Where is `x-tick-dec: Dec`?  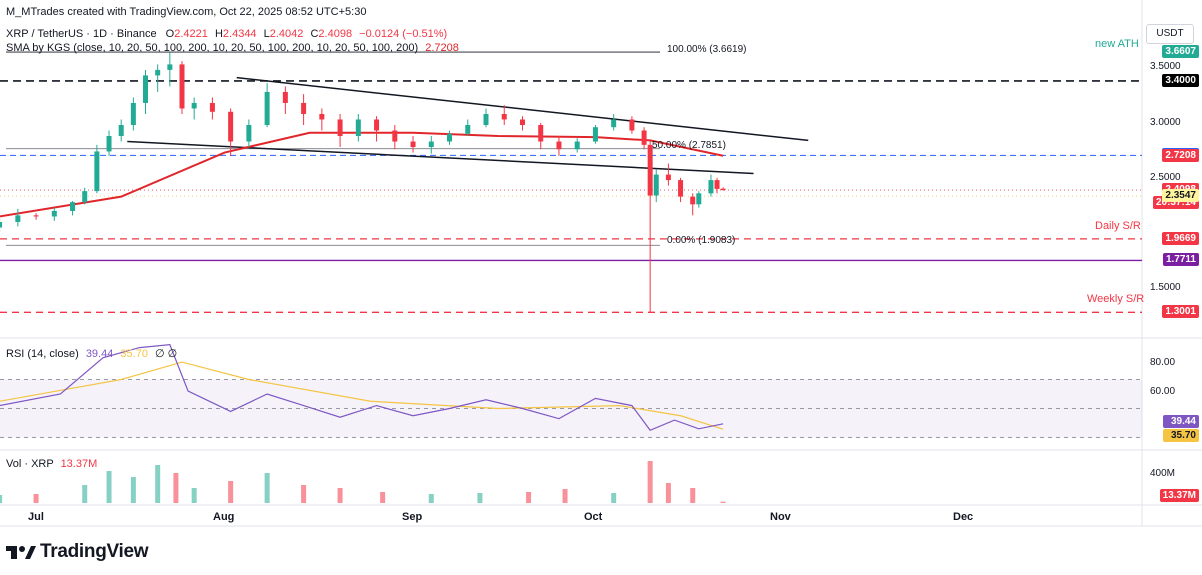 x-tick-dec: Dec is located at coordinates (963, 517).